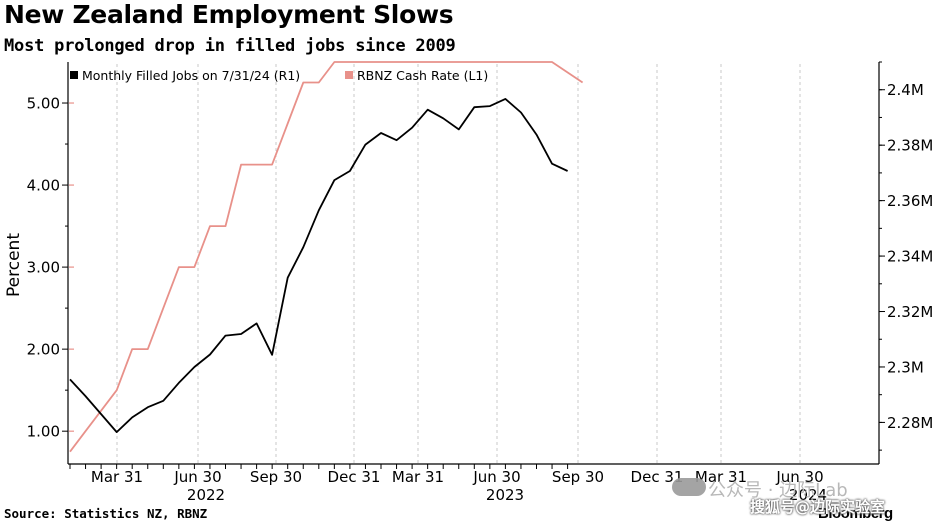 This screenshot has width=936, height=526. Describe the element at coordinates (505, 495) in the screenshot. I see `x-year-label: 2023` at that location.